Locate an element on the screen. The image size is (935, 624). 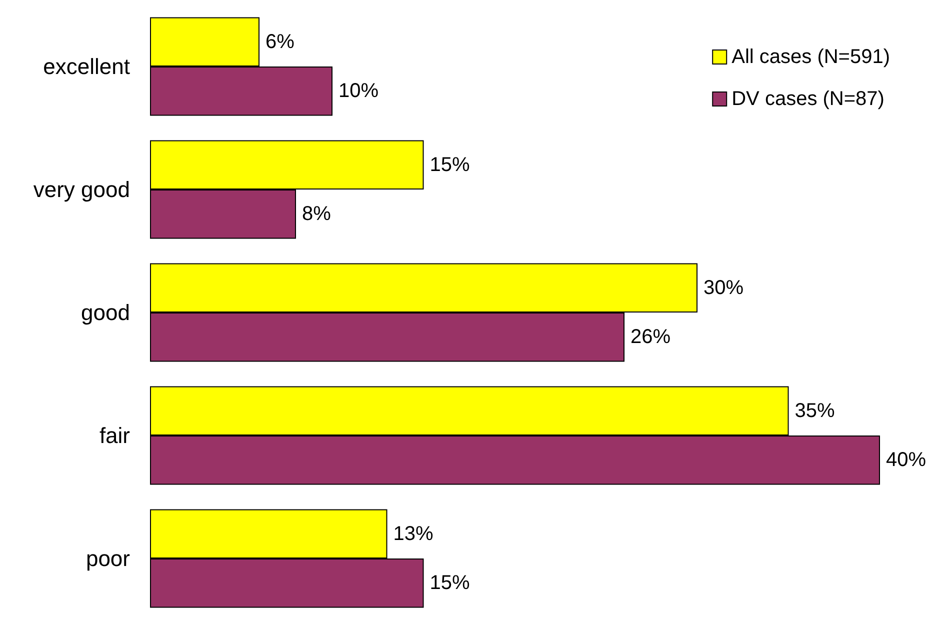
y-tick-label: very good is located at coordinates (81, 189).